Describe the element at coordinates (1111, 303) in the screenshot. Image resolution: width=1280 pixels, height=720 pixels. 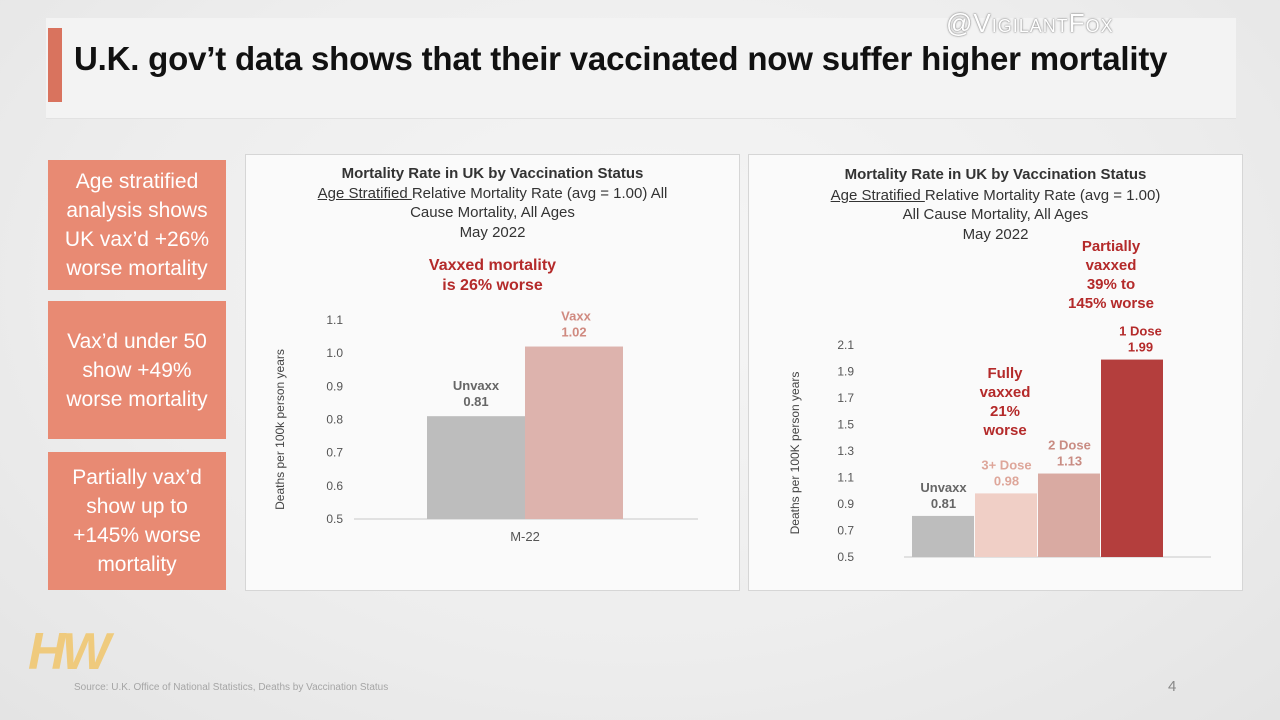
I see `chart2-annotation-partial-3: 145% worse` at that location.